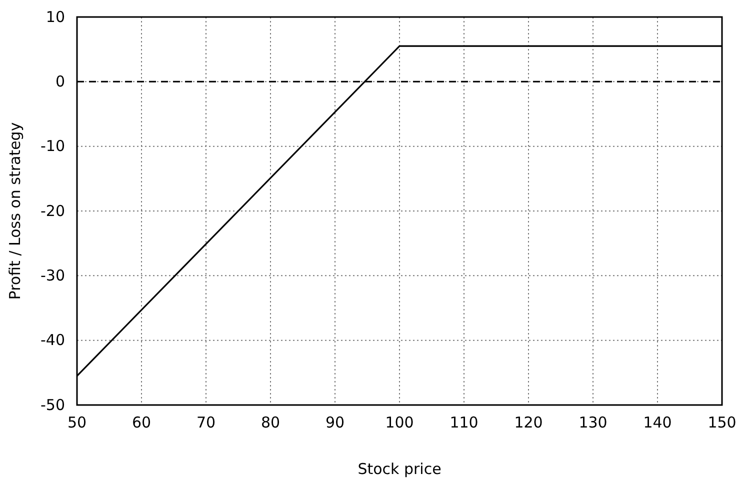 The image size is (742, 482). What do you see at coordinates (52, 340) in the screenshot?
I see `y-tick-label: -40` at bounding box center [52, 340].